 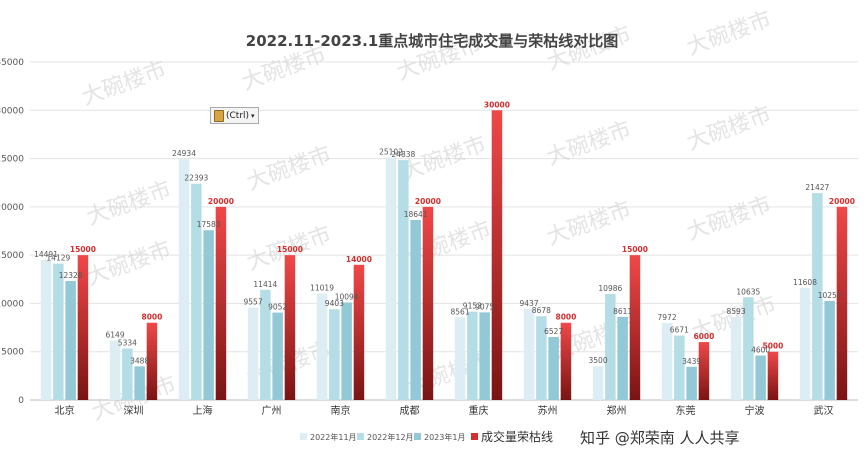 What do you see at coordinates (46, 254) in the screenshot?
I see `data-label: 14491` at bounding box center [46, 254].